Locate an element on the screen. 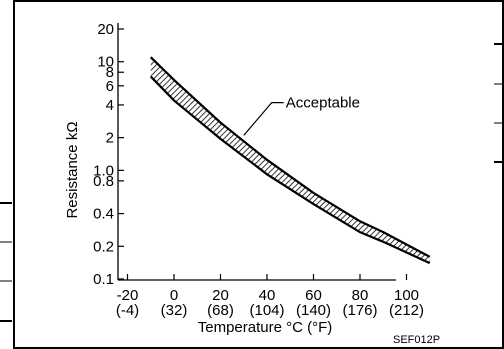  y-tick-label: 1.0 is located at coordinates (103, 170).